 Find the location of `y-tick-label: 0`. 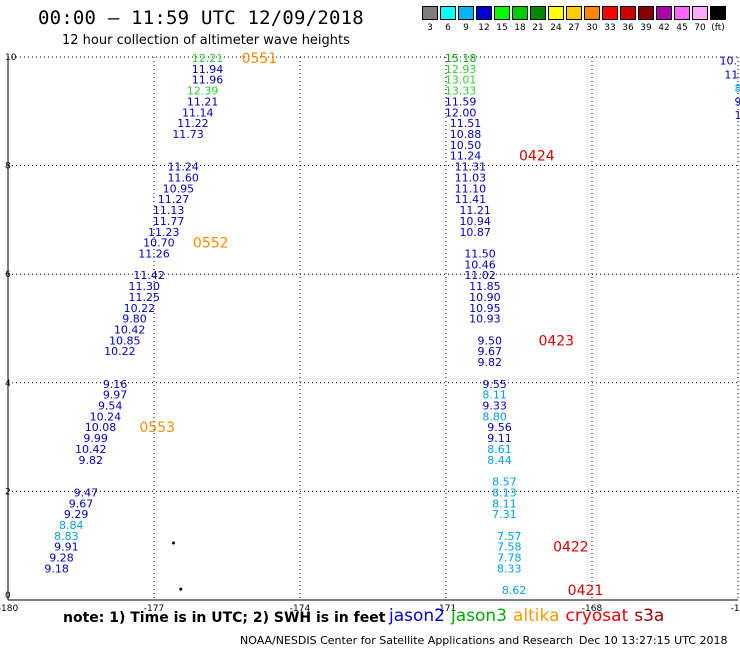

y-tick-label: 0 is located at coordinates (8, 596).